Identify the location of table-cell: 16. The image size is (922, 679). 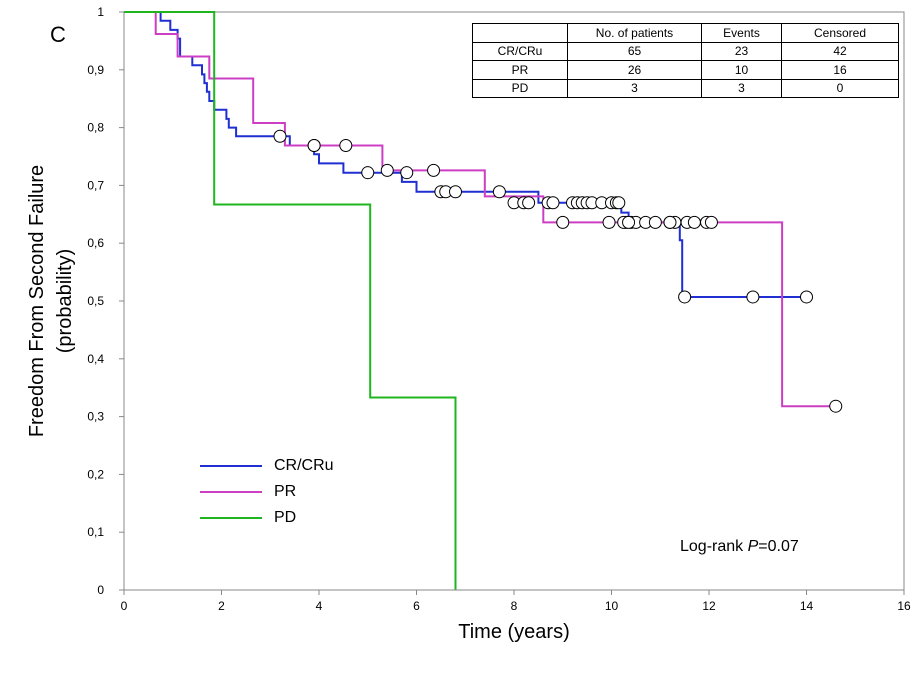
(840, 70).